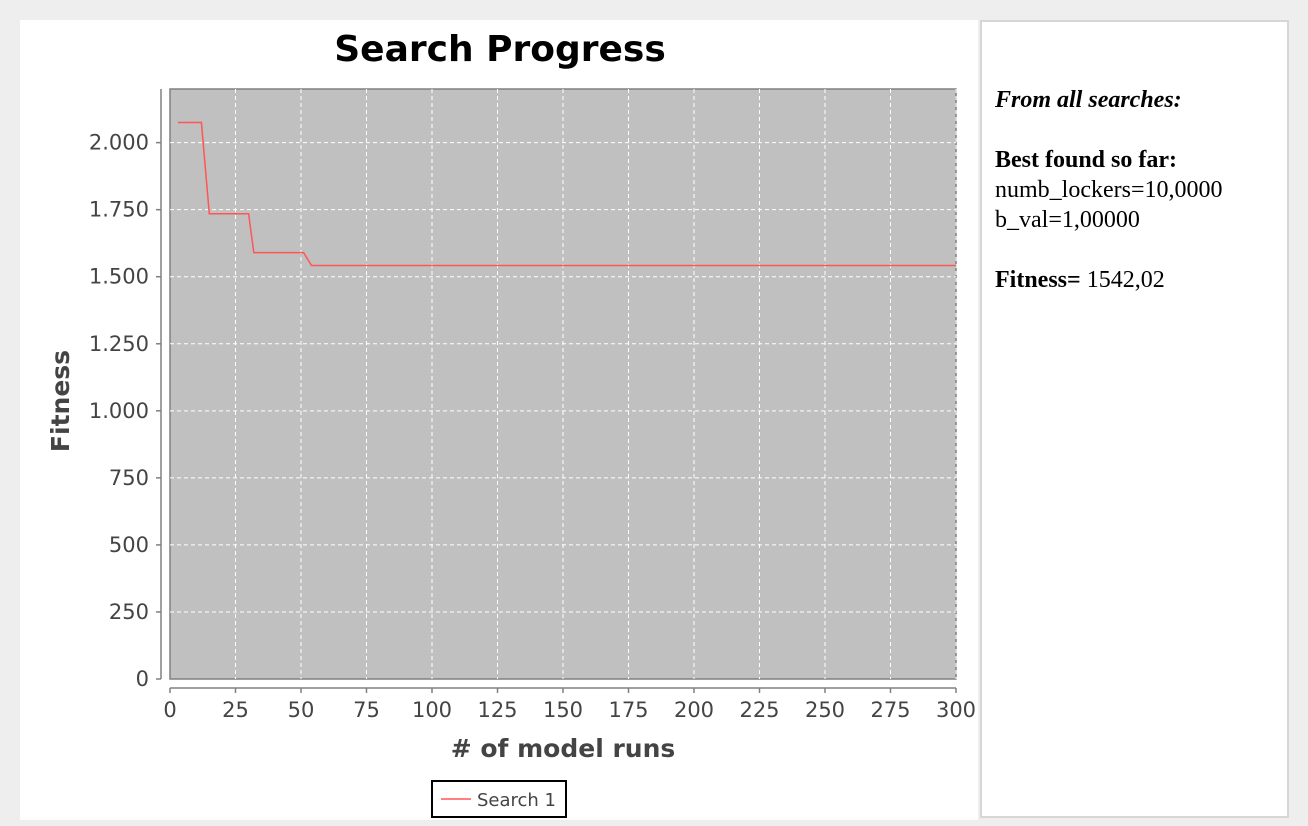  I want to click on info-heading: From all searches:, so click(1088, 100).